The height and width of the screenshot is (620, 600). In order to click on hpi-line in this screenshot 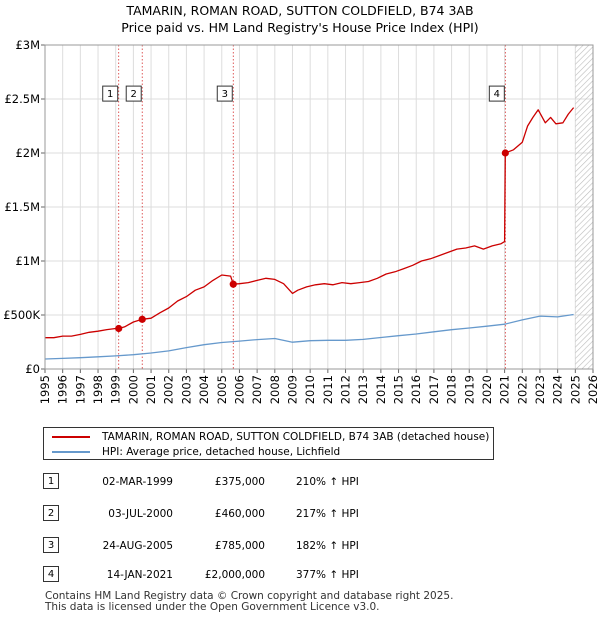, I will do `click(309, 336)`.